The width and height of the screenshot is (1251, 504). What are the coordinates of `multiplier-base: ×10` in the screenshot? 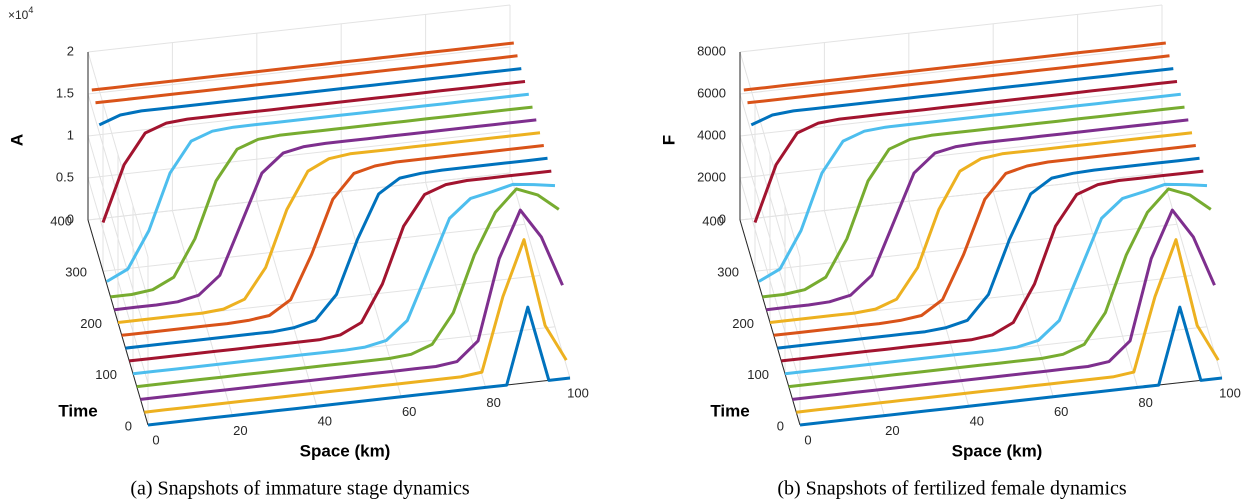 It's located at (18, 15).